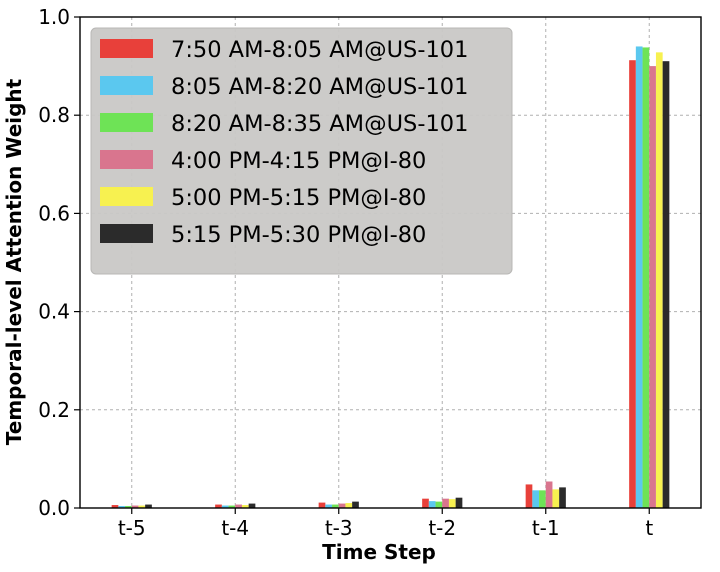  Describe the element at coordinates (14, 261) in the screenshot. I see `y-axis-label: Temporal-level Attention Weight` at that location.